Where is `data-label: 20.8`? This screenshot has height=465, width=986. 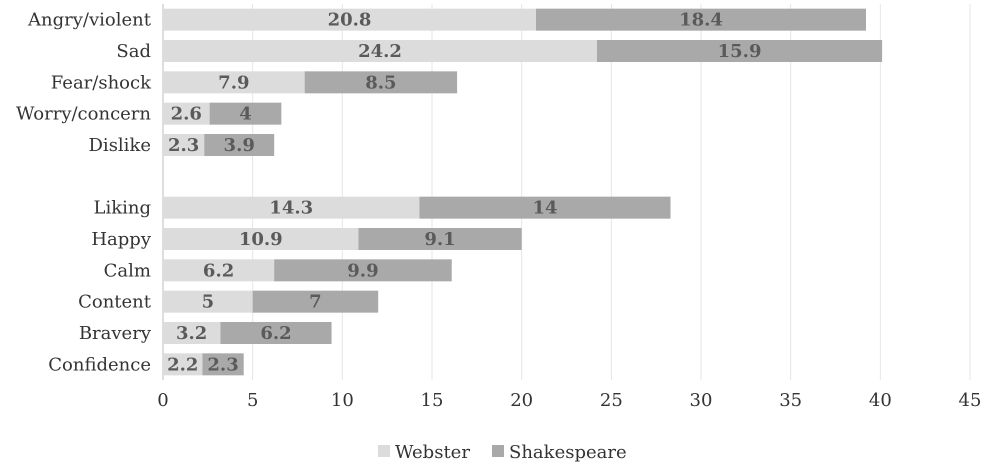
data-label: 20.8 is located at coordinates (350, 20).